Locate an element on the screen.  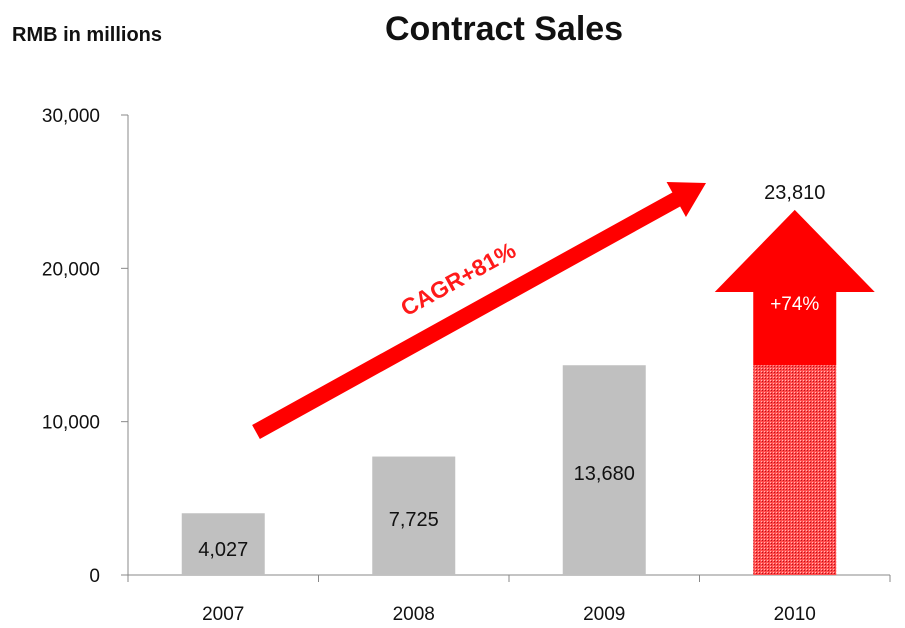
x-tick-label: 2009 is located at coordinates (604, 614).